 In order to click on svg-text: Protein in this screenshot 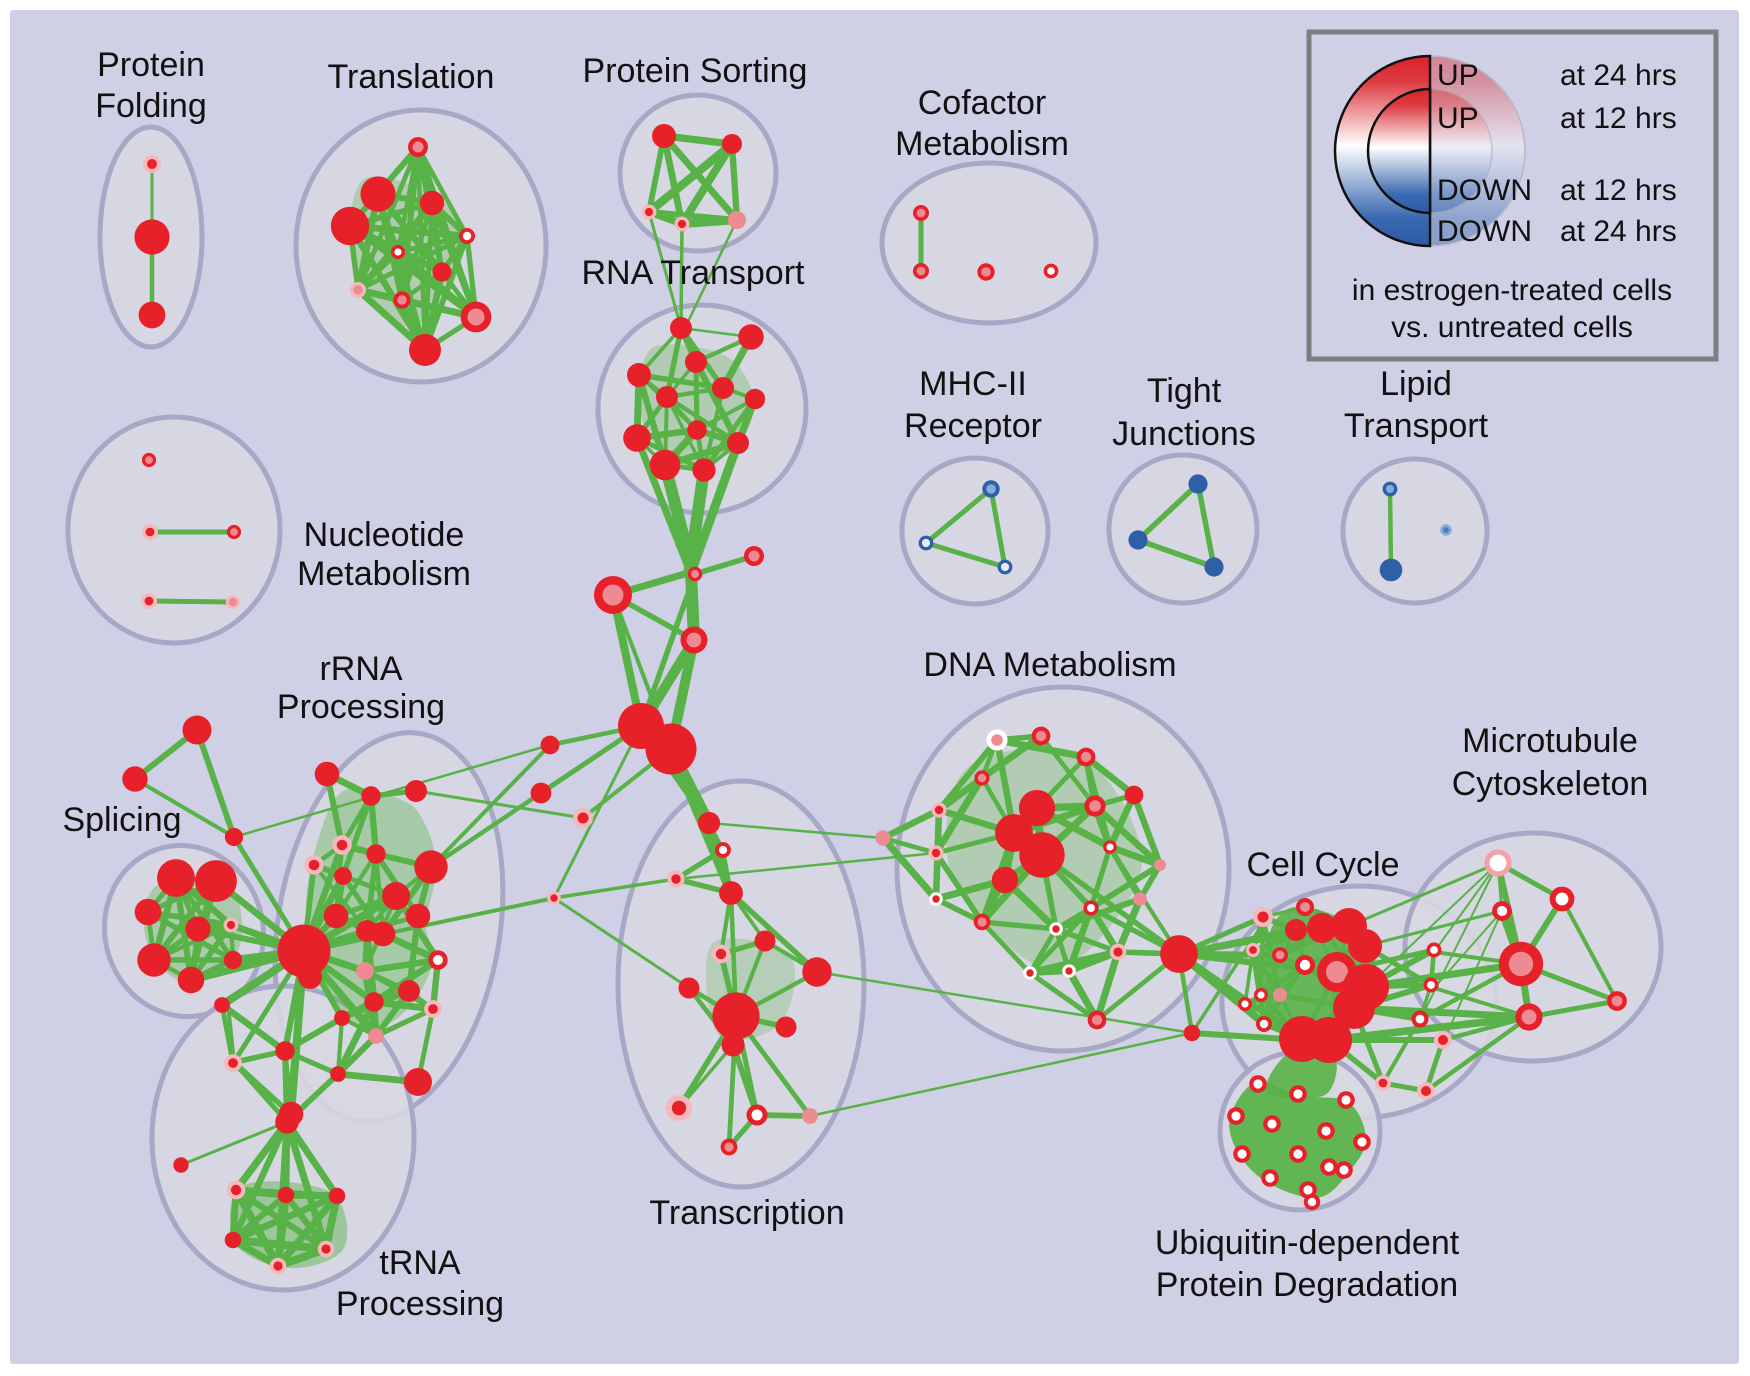, I will do `click(151, 65)`.